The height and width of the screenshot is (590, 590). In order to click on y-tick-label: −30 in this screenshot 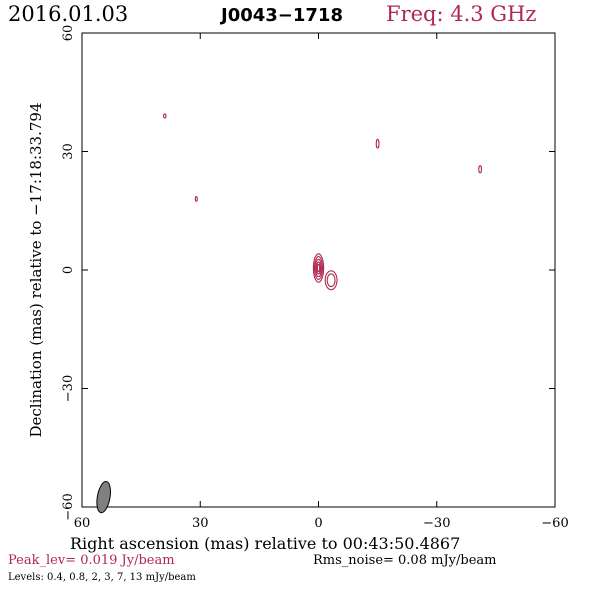, I will do `click(68, 388)`.